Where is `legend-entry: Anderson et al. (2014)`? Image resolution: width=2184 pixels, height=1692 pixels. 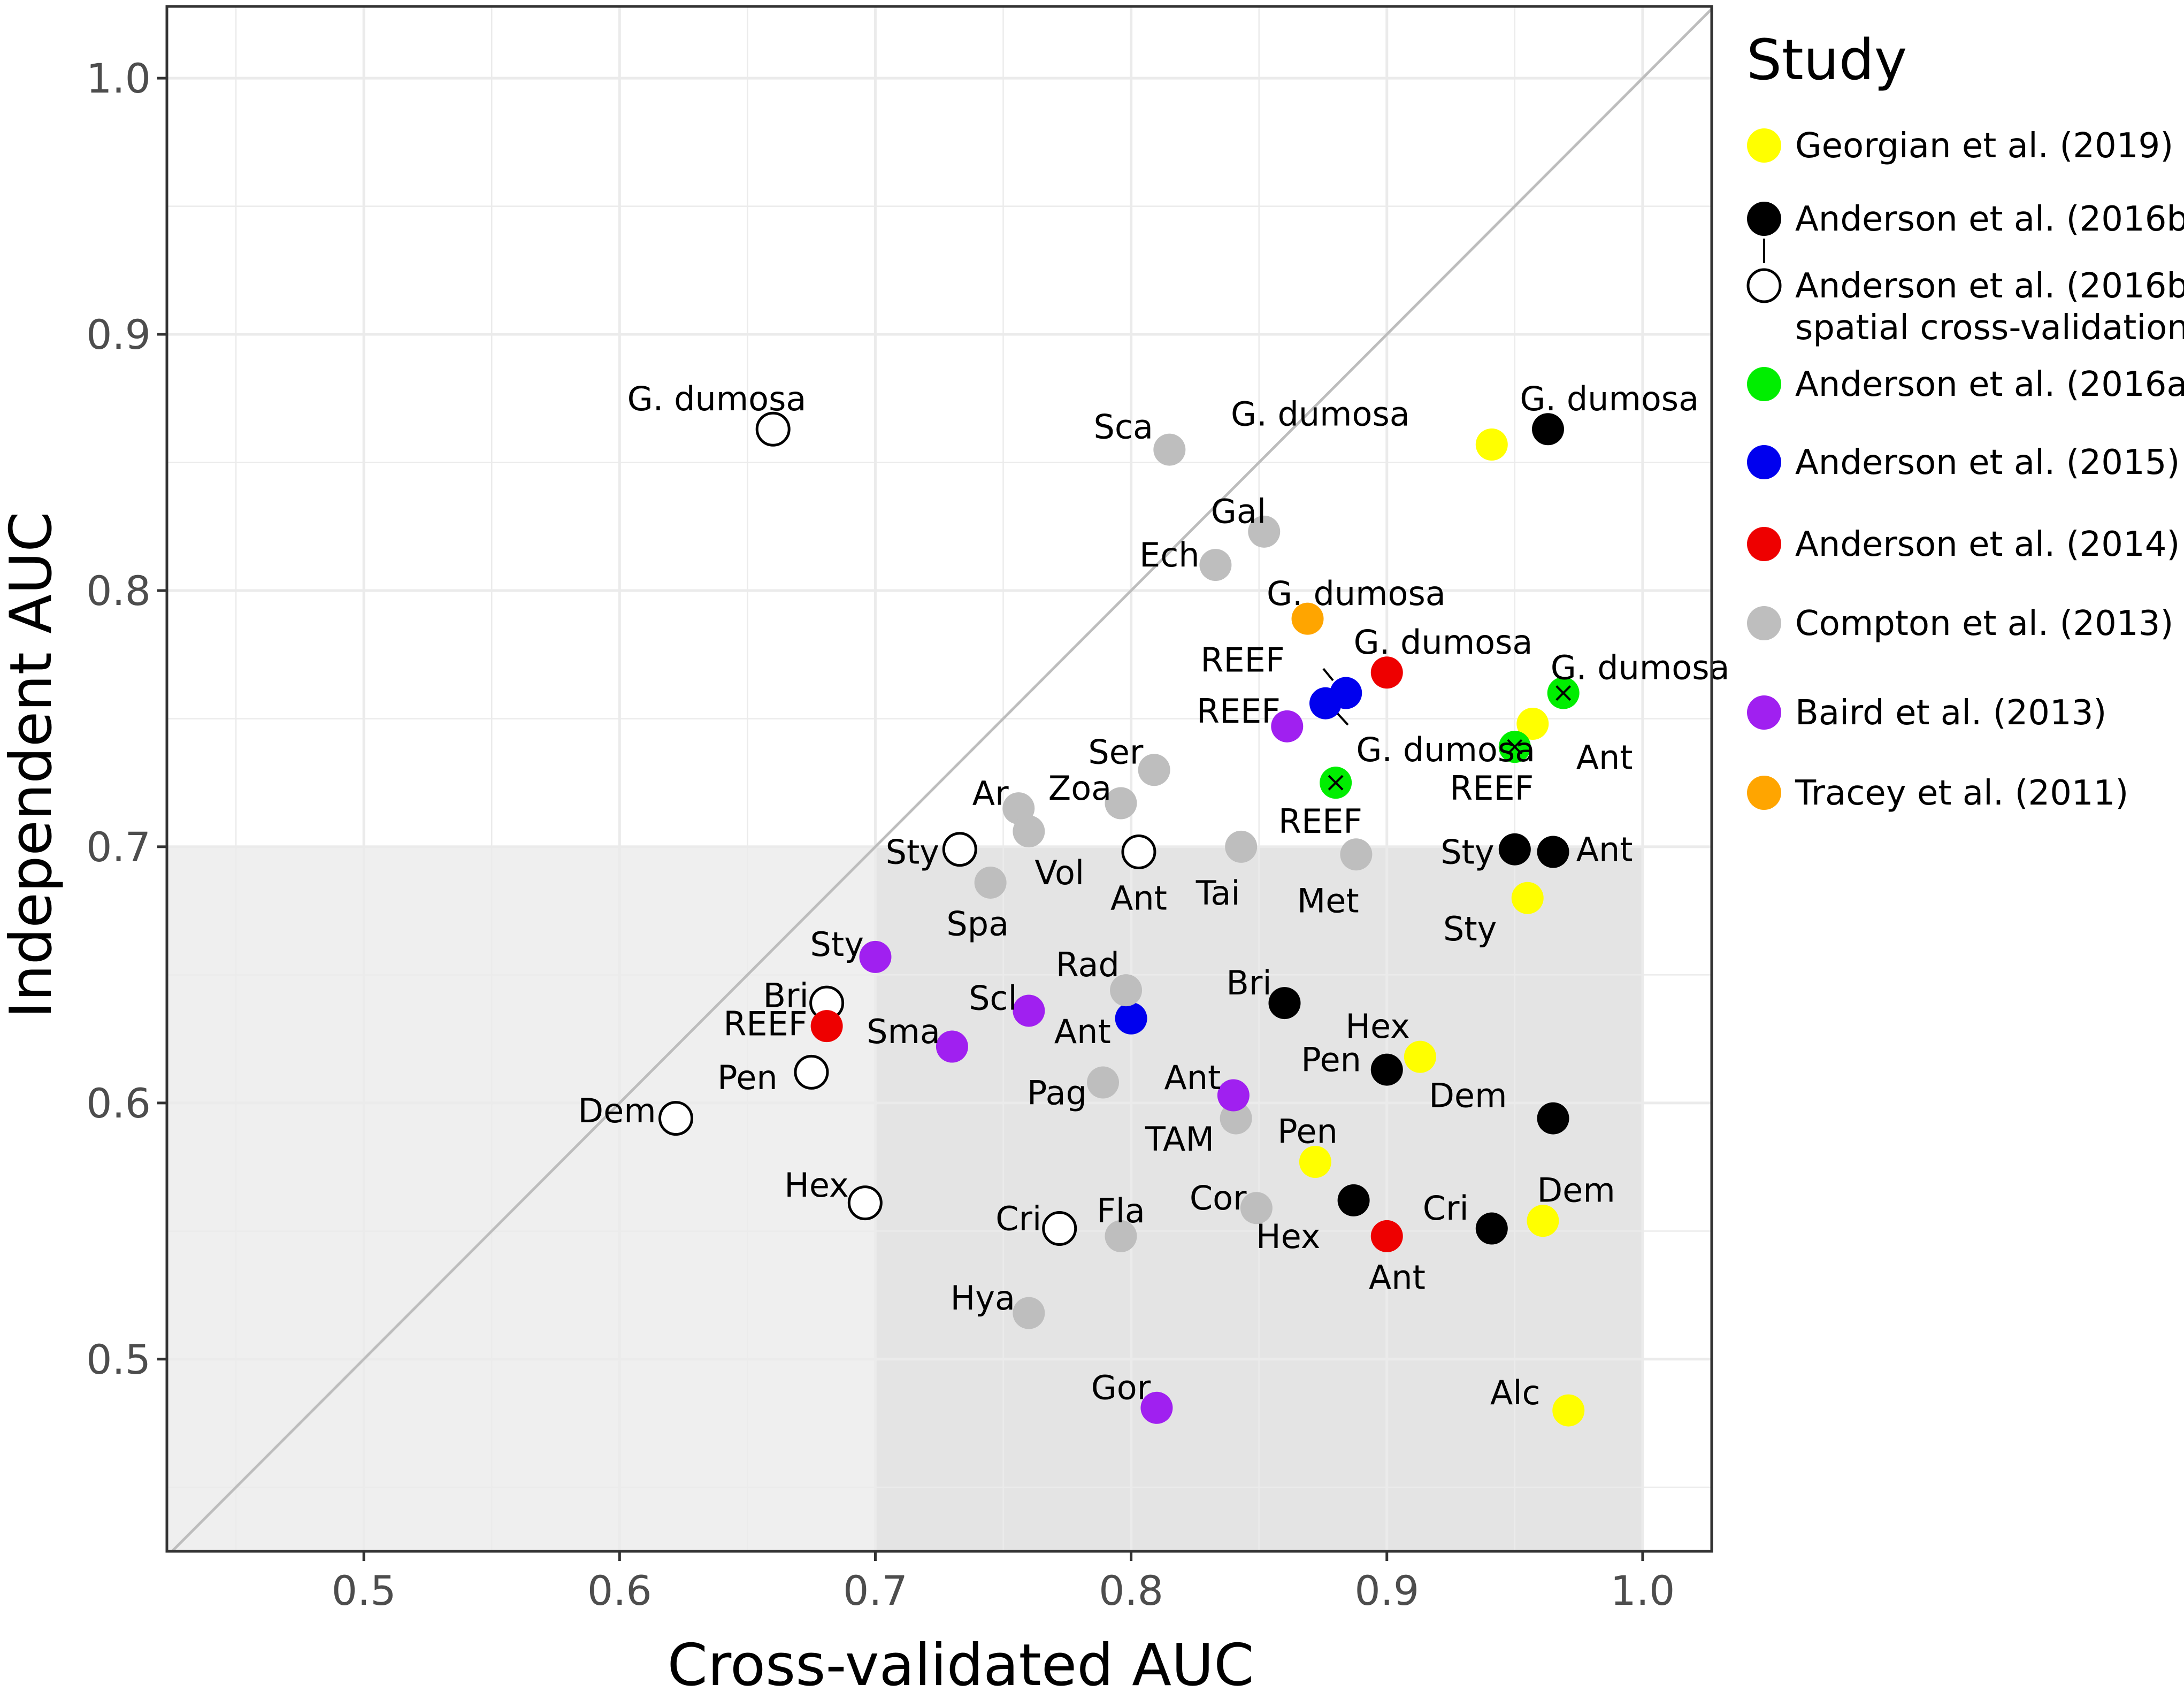 legend-entry: Anderson et al. (2014) is located at coordinates (1964, 544).